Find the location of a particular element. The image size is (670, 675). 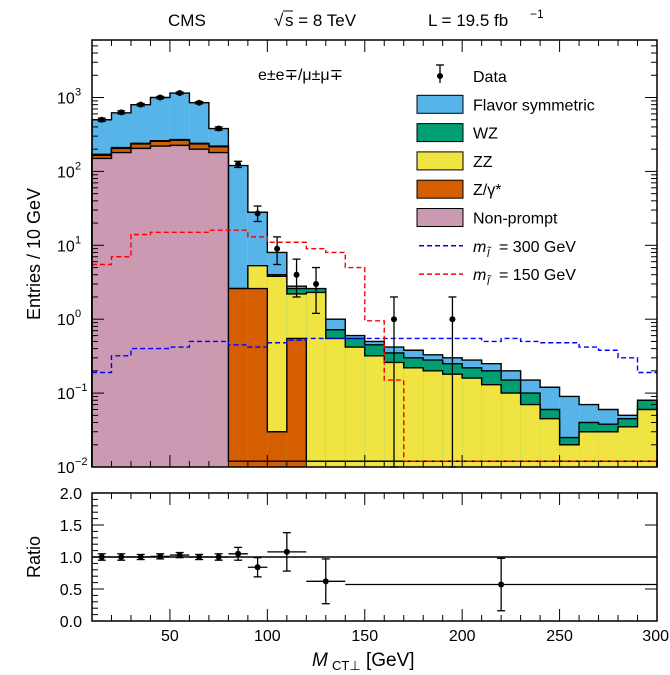

energy-sqrt: √ is located at coordinates (279, 20).